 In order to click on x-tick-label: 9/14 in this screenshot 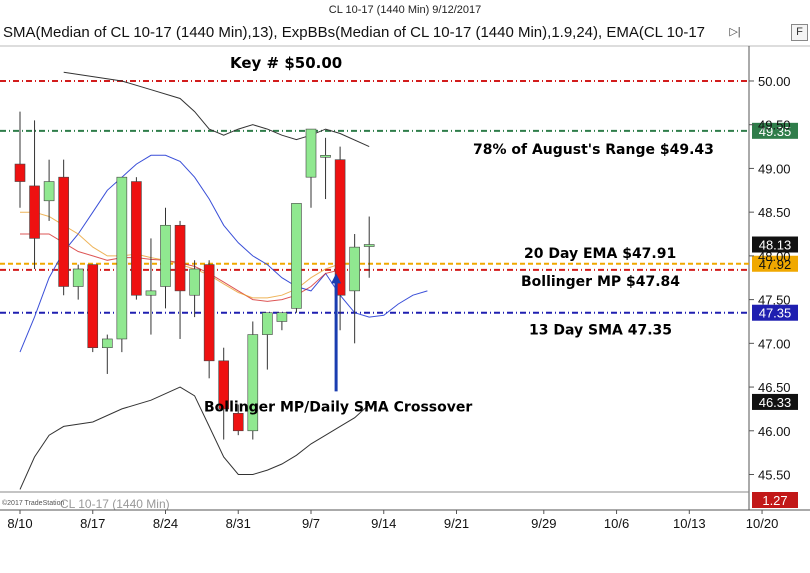, I will do `click(383, 523)`.